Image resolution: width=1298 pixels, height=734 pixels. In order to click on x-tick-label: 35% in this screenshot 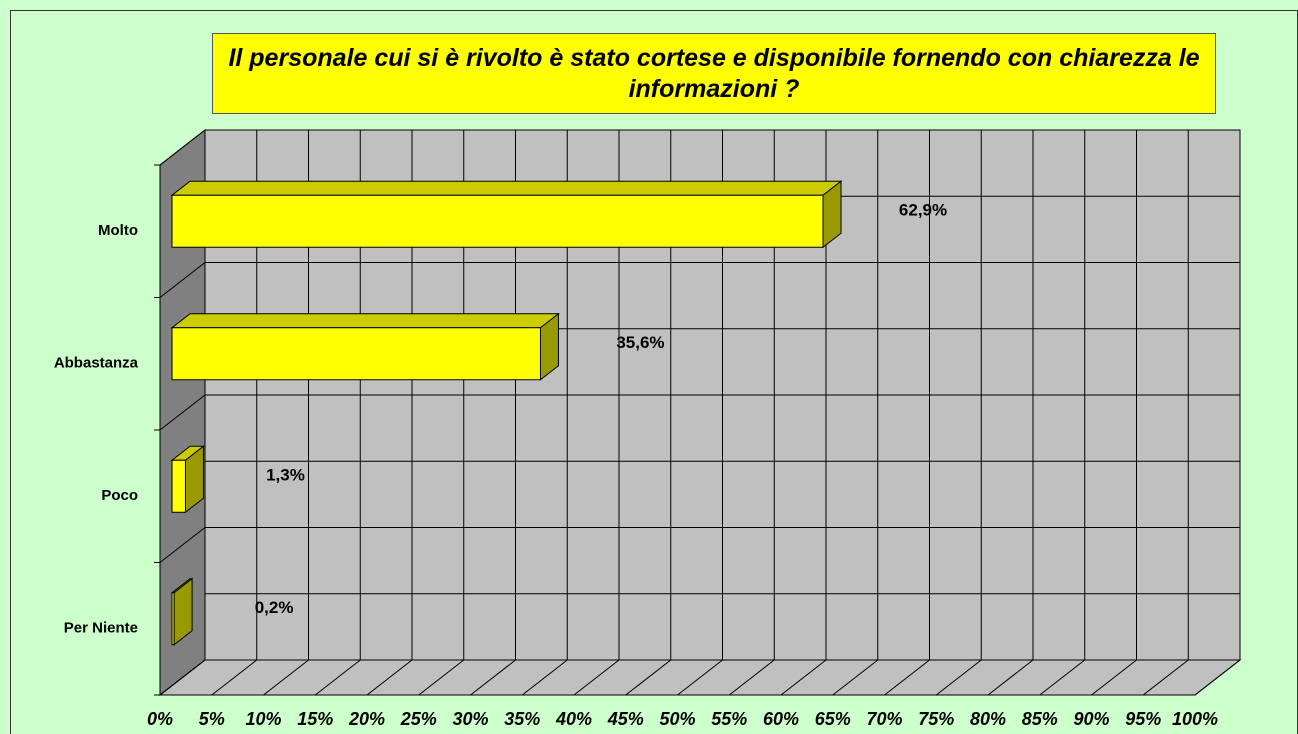, I will do `click(522, 719)`.